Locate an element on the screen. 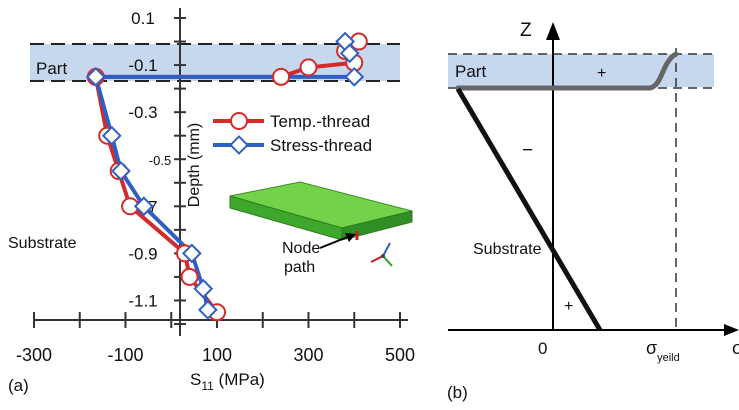  z-axis-arrowhead is located at coordinates (553, 31).